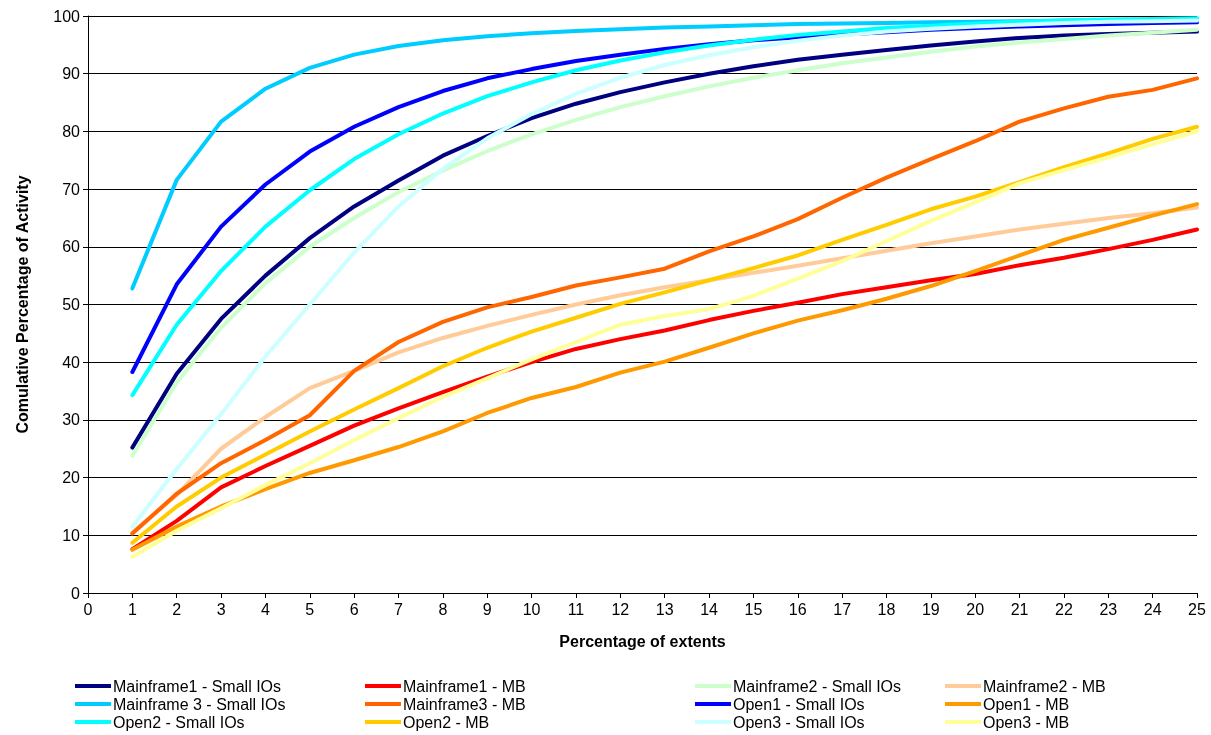 Image resolution: width=1211 pixels, height=735 pixels. Describe the element at coordinates (265, 609) in the screenshot. I see `x-tick-label: 4` at that location.